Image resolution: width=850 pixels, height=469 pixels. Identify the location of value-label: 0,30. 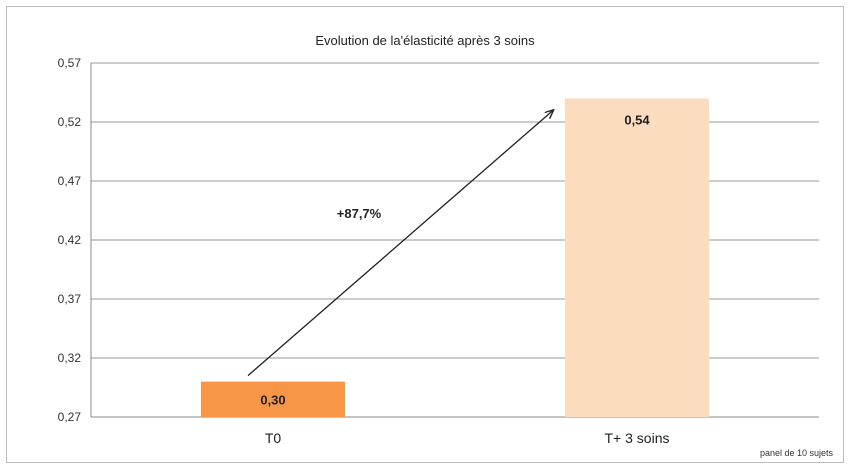
(272, 399).